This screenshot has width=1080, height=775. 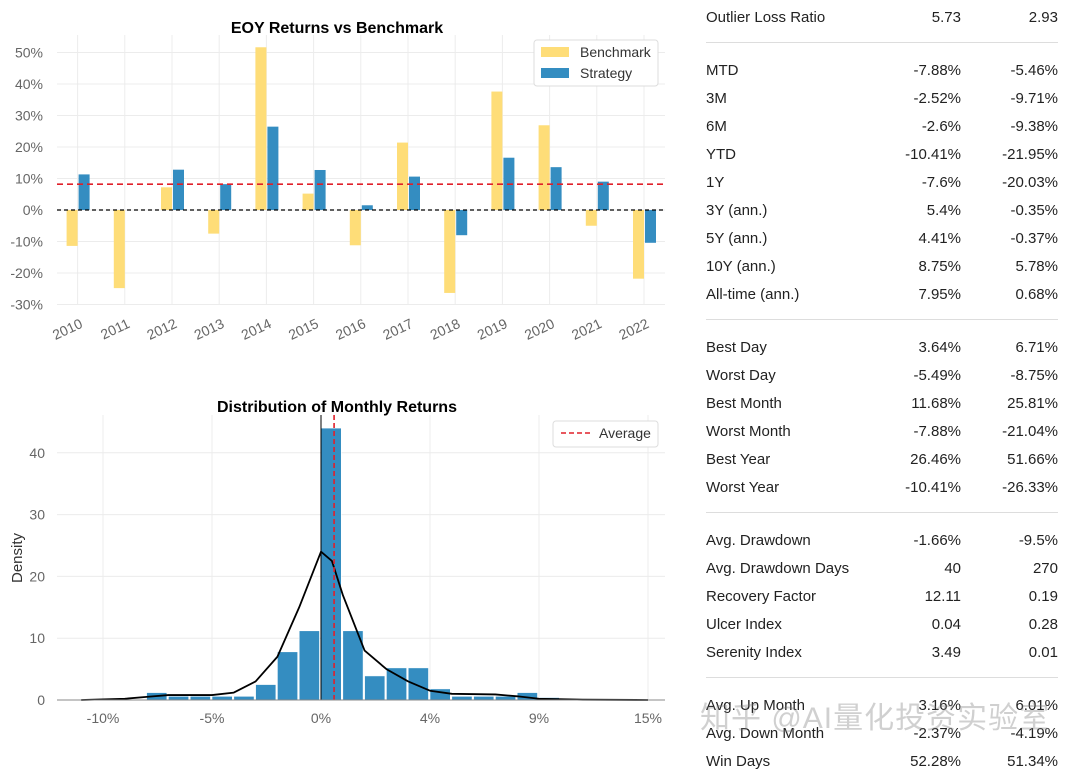 I want to click on y-tick-label: 50%, so click(x=29, y=53).